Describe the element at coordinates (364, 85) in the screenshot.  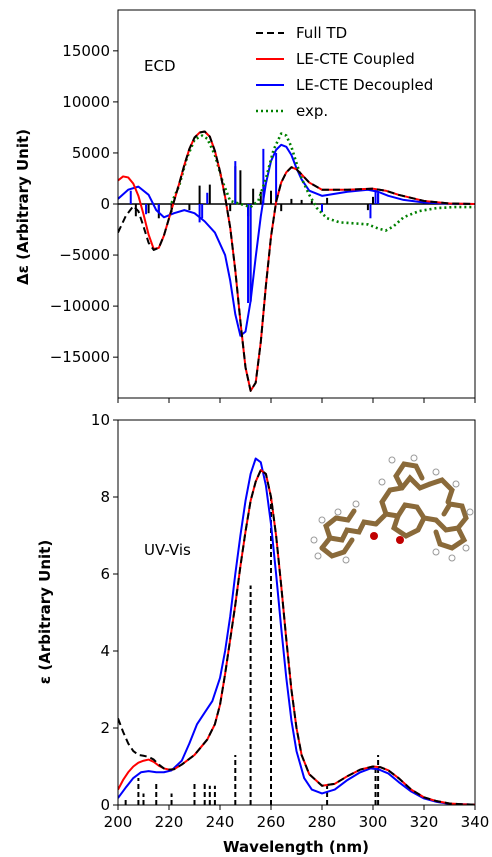
I see `legend-label-decoupled: LE-CTE Decoupled` at that location.